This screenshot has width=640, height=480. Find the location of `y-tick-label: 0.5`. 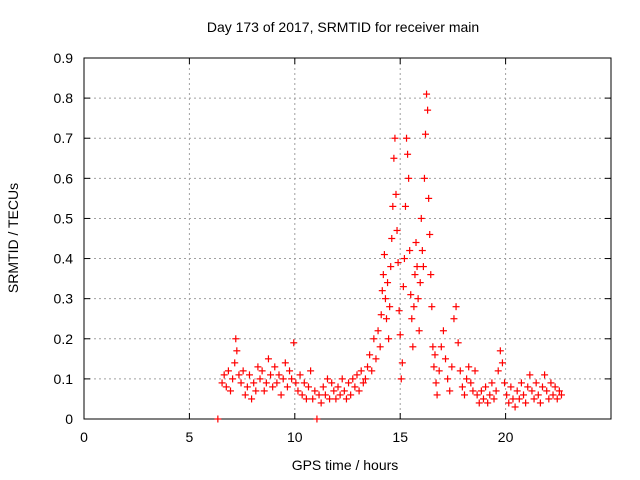

y-tick-label: 0.5 is located at coordinates (64, 218).